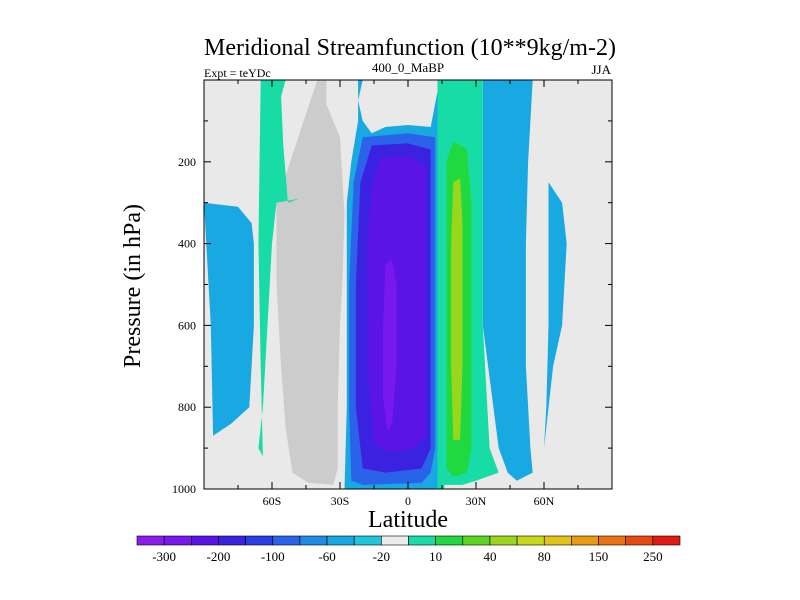  What do you see at coordinates (381, 556) in the screenshot?
I see `colorbar-label: -20` at bounding box center [381, 556].